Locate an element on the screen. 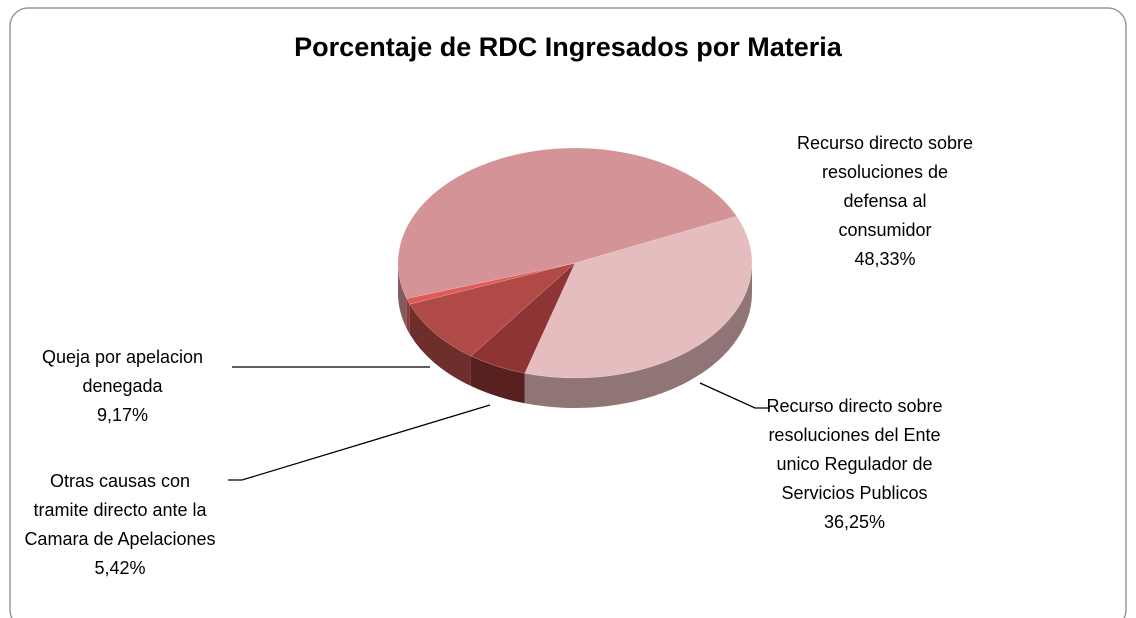 The height and width of the screenshot is (618, 1136). data-label: Queja por apelacion denegada 9,17% is located at coordinates (122, 386).